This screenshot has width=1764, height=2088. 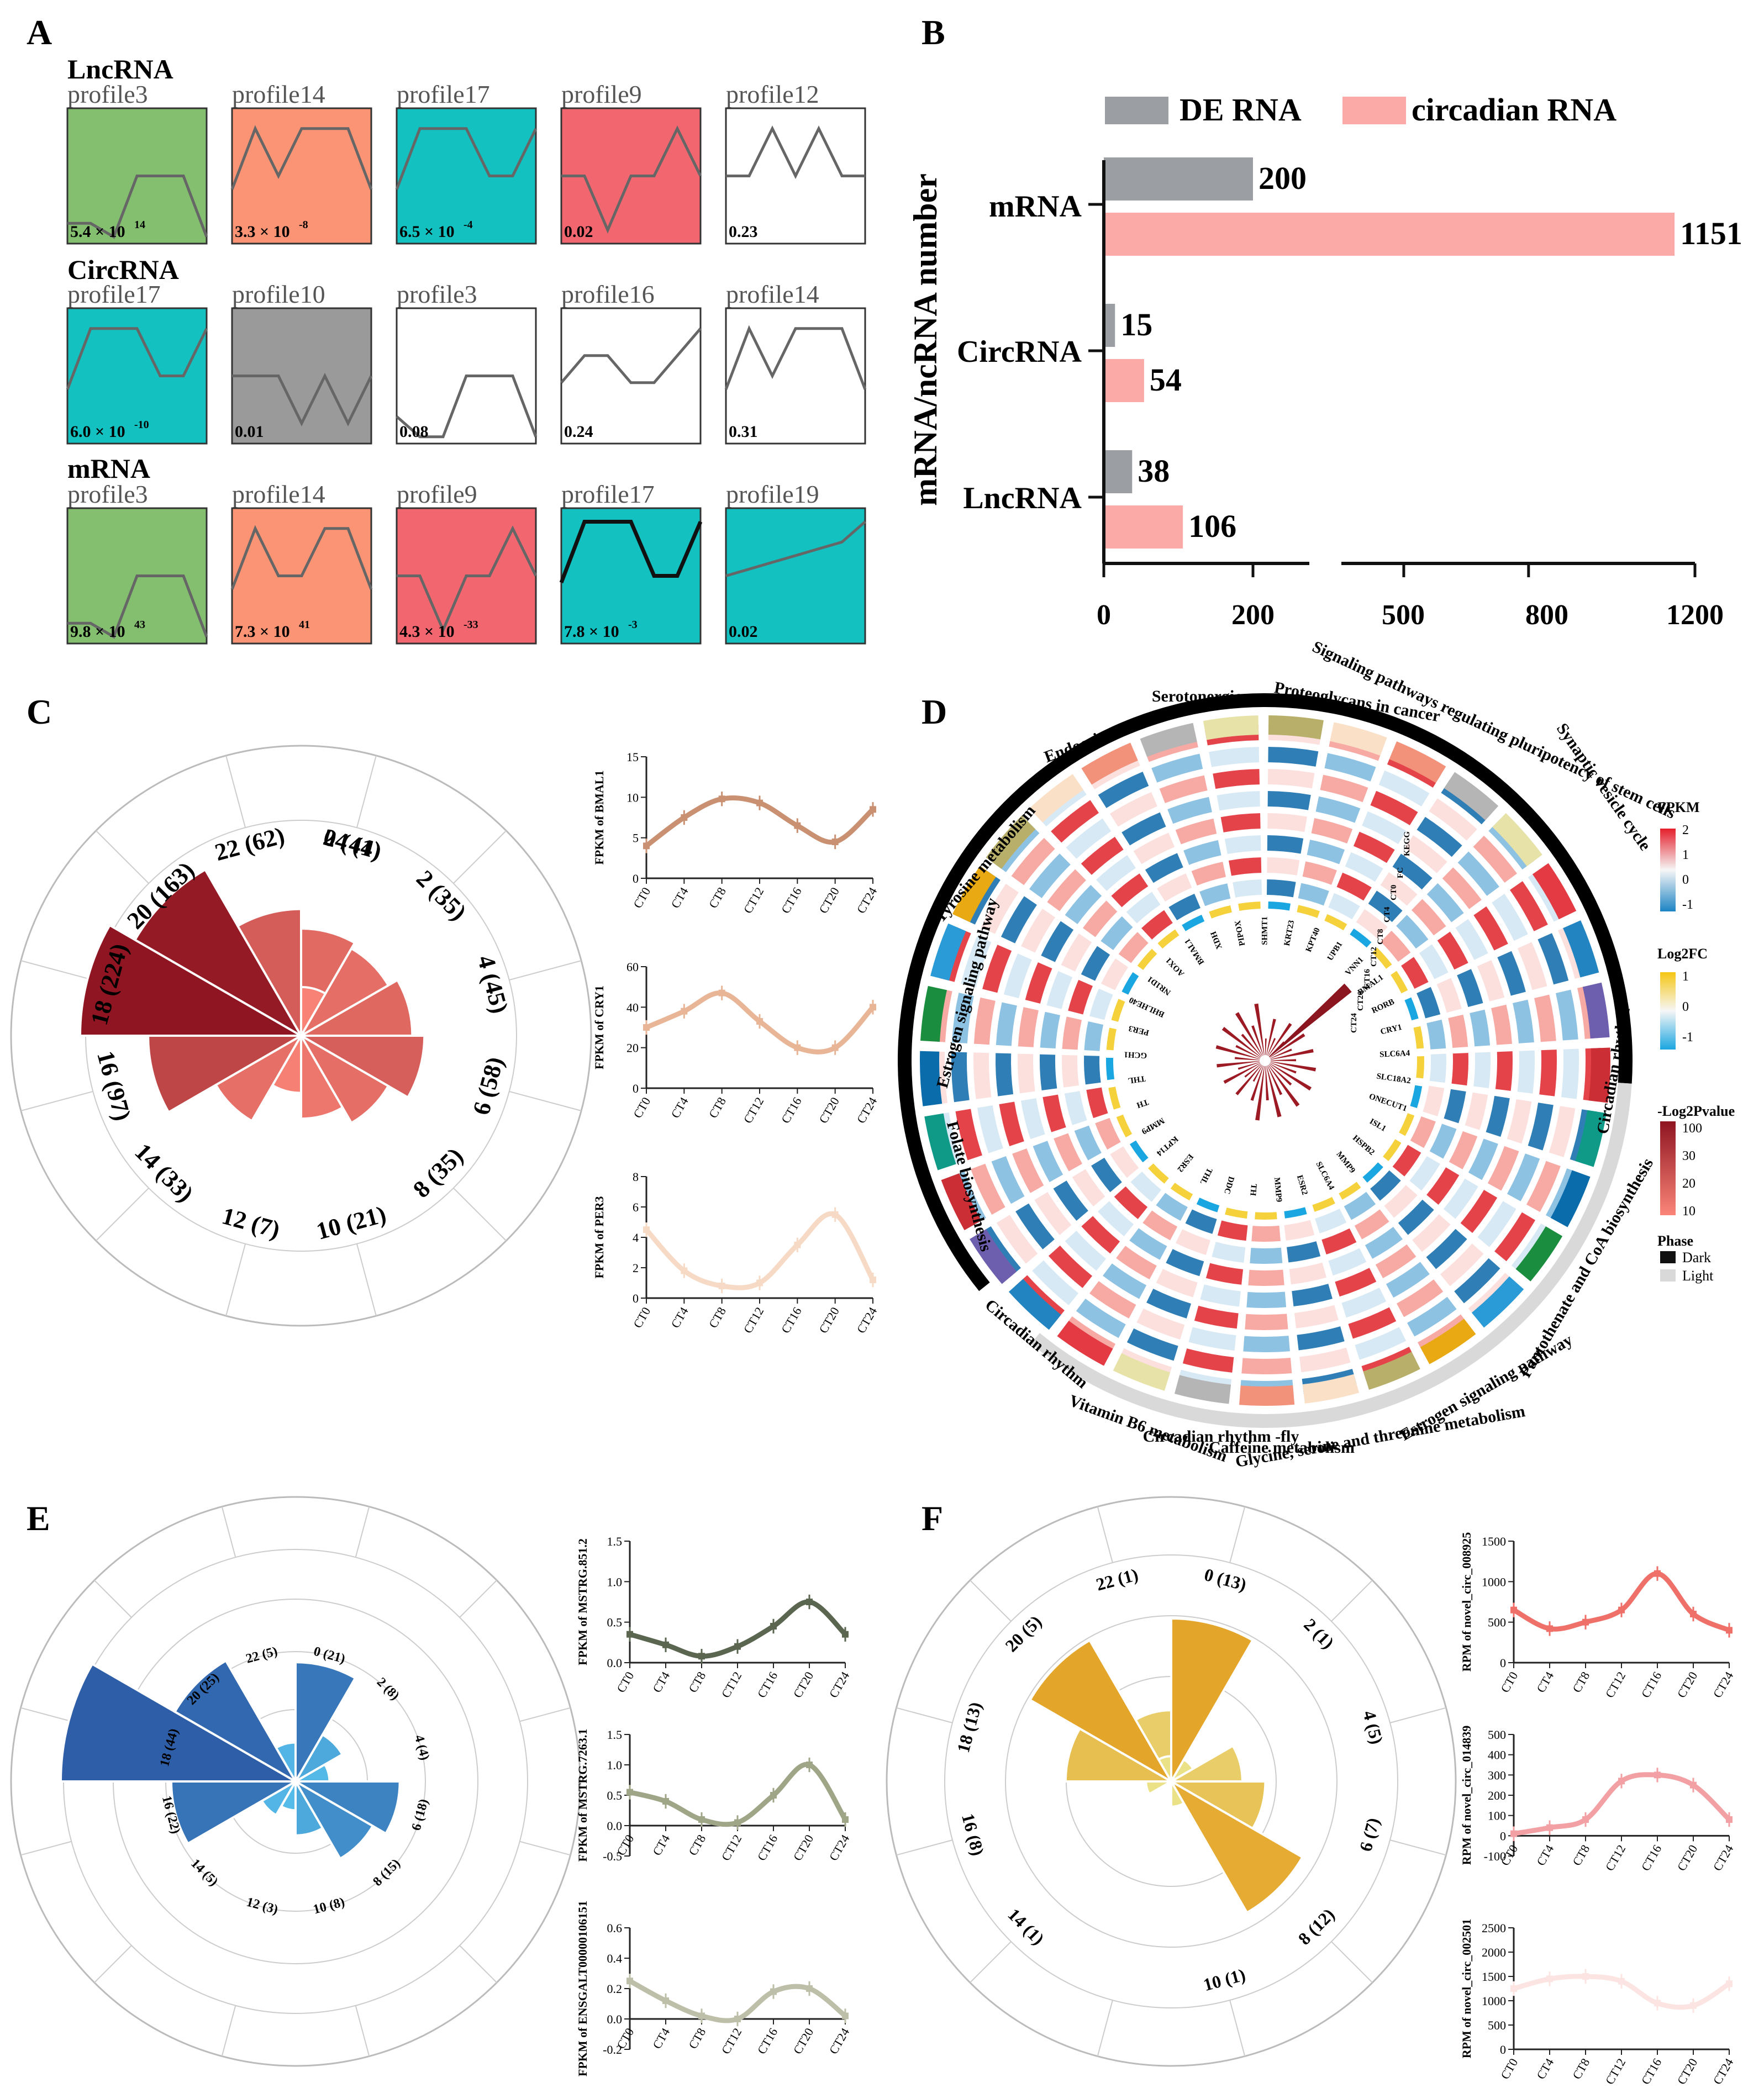 I want to click on profile-p-value: 3.3 × 10, so click(x=262, y=232).